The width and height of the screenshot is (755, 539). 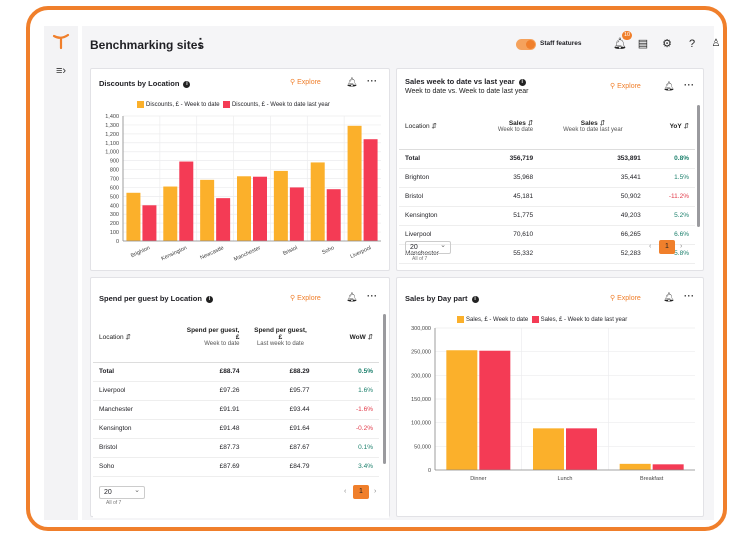 I want to click on help-icon: ?, so click(x=692, y=44).